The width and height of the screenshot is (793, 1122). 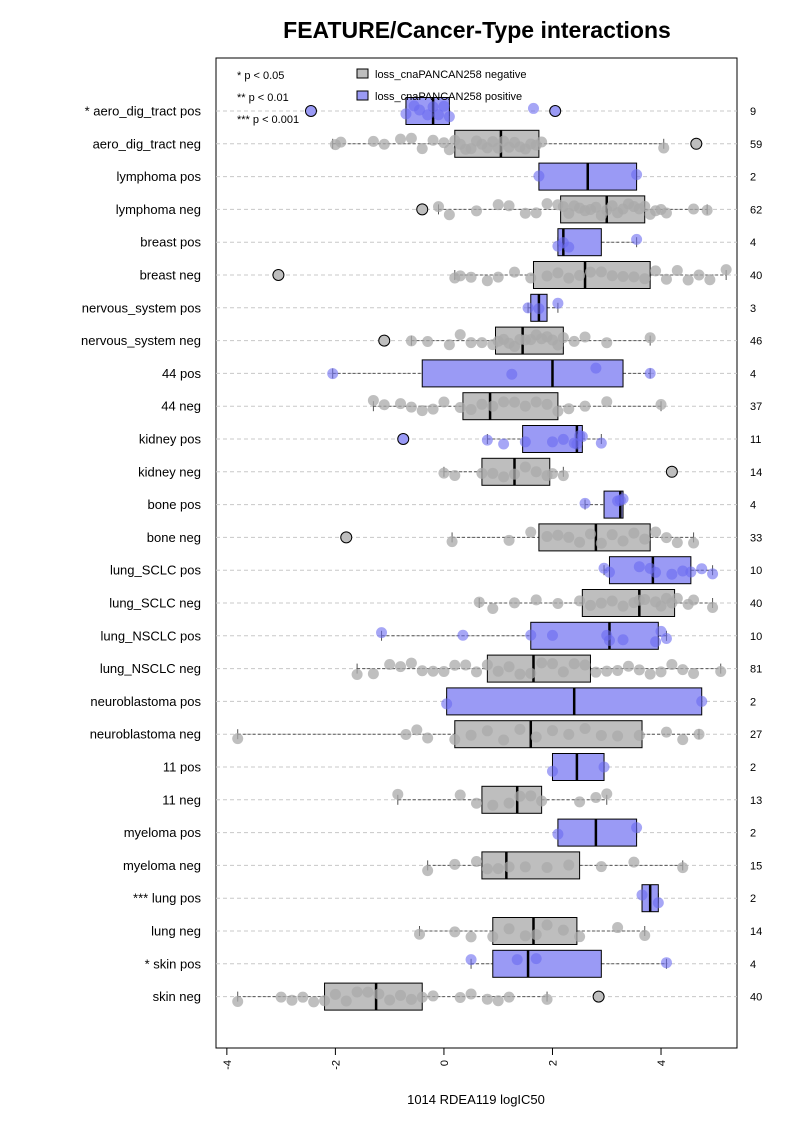 What do you see at coordinates (182, 767) in the screenshot?
I see `row-label: 11 pos` at bounding box center [182, 767].